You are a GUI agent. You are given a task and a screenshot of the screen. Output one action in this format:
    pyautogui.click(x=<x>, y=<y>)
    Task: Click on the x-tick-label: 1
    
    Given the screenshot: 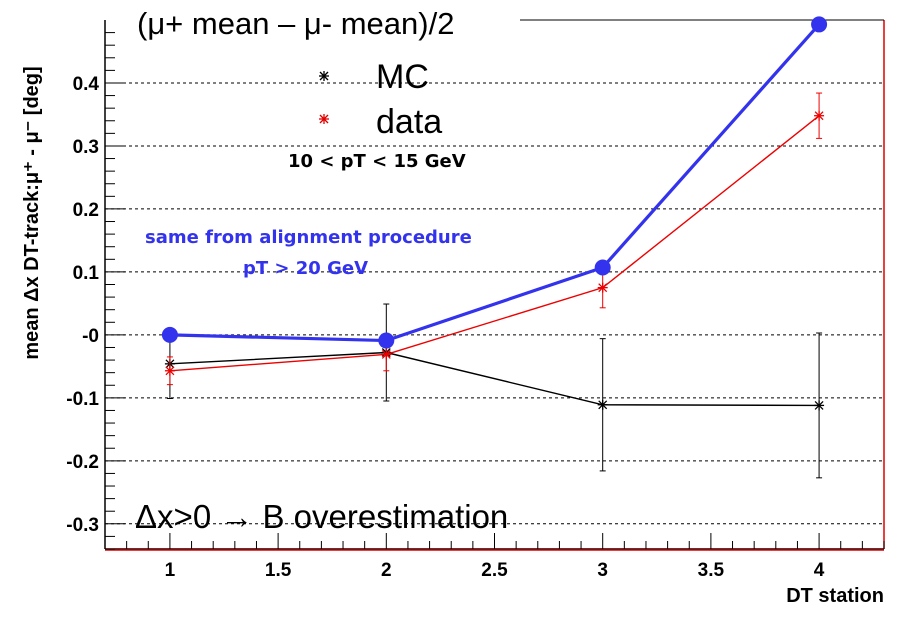 What is the action you would take?
    pyautogui.click(x=170, y=570)
    